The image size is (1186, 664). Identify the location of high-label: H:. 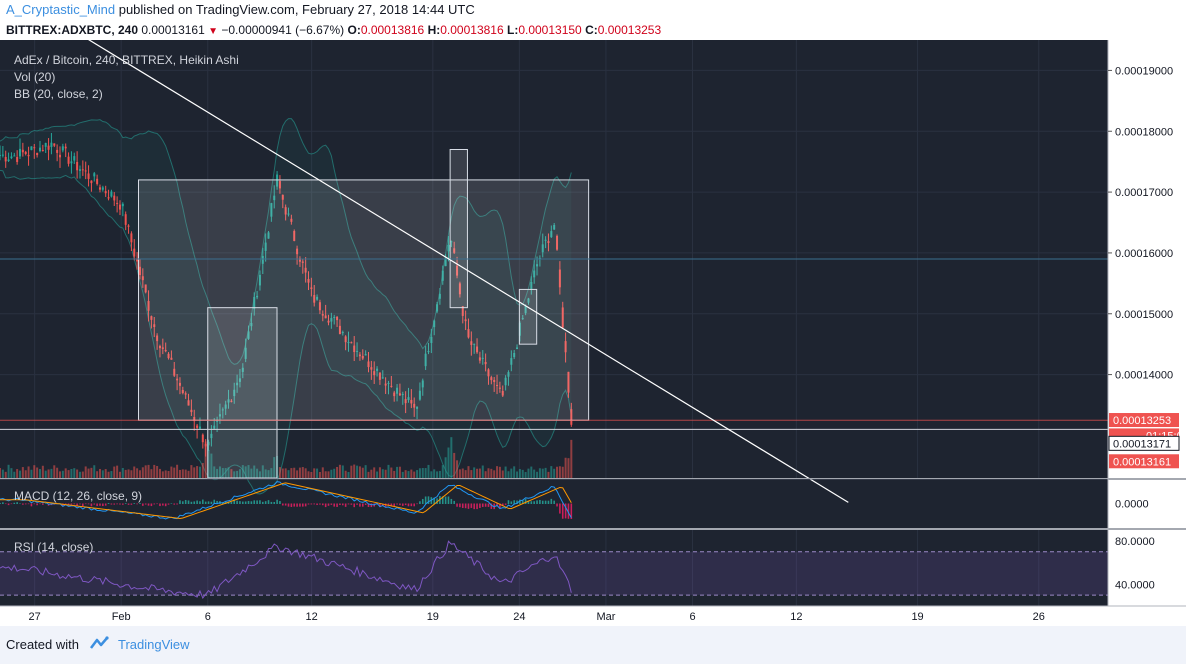
(434, 30).